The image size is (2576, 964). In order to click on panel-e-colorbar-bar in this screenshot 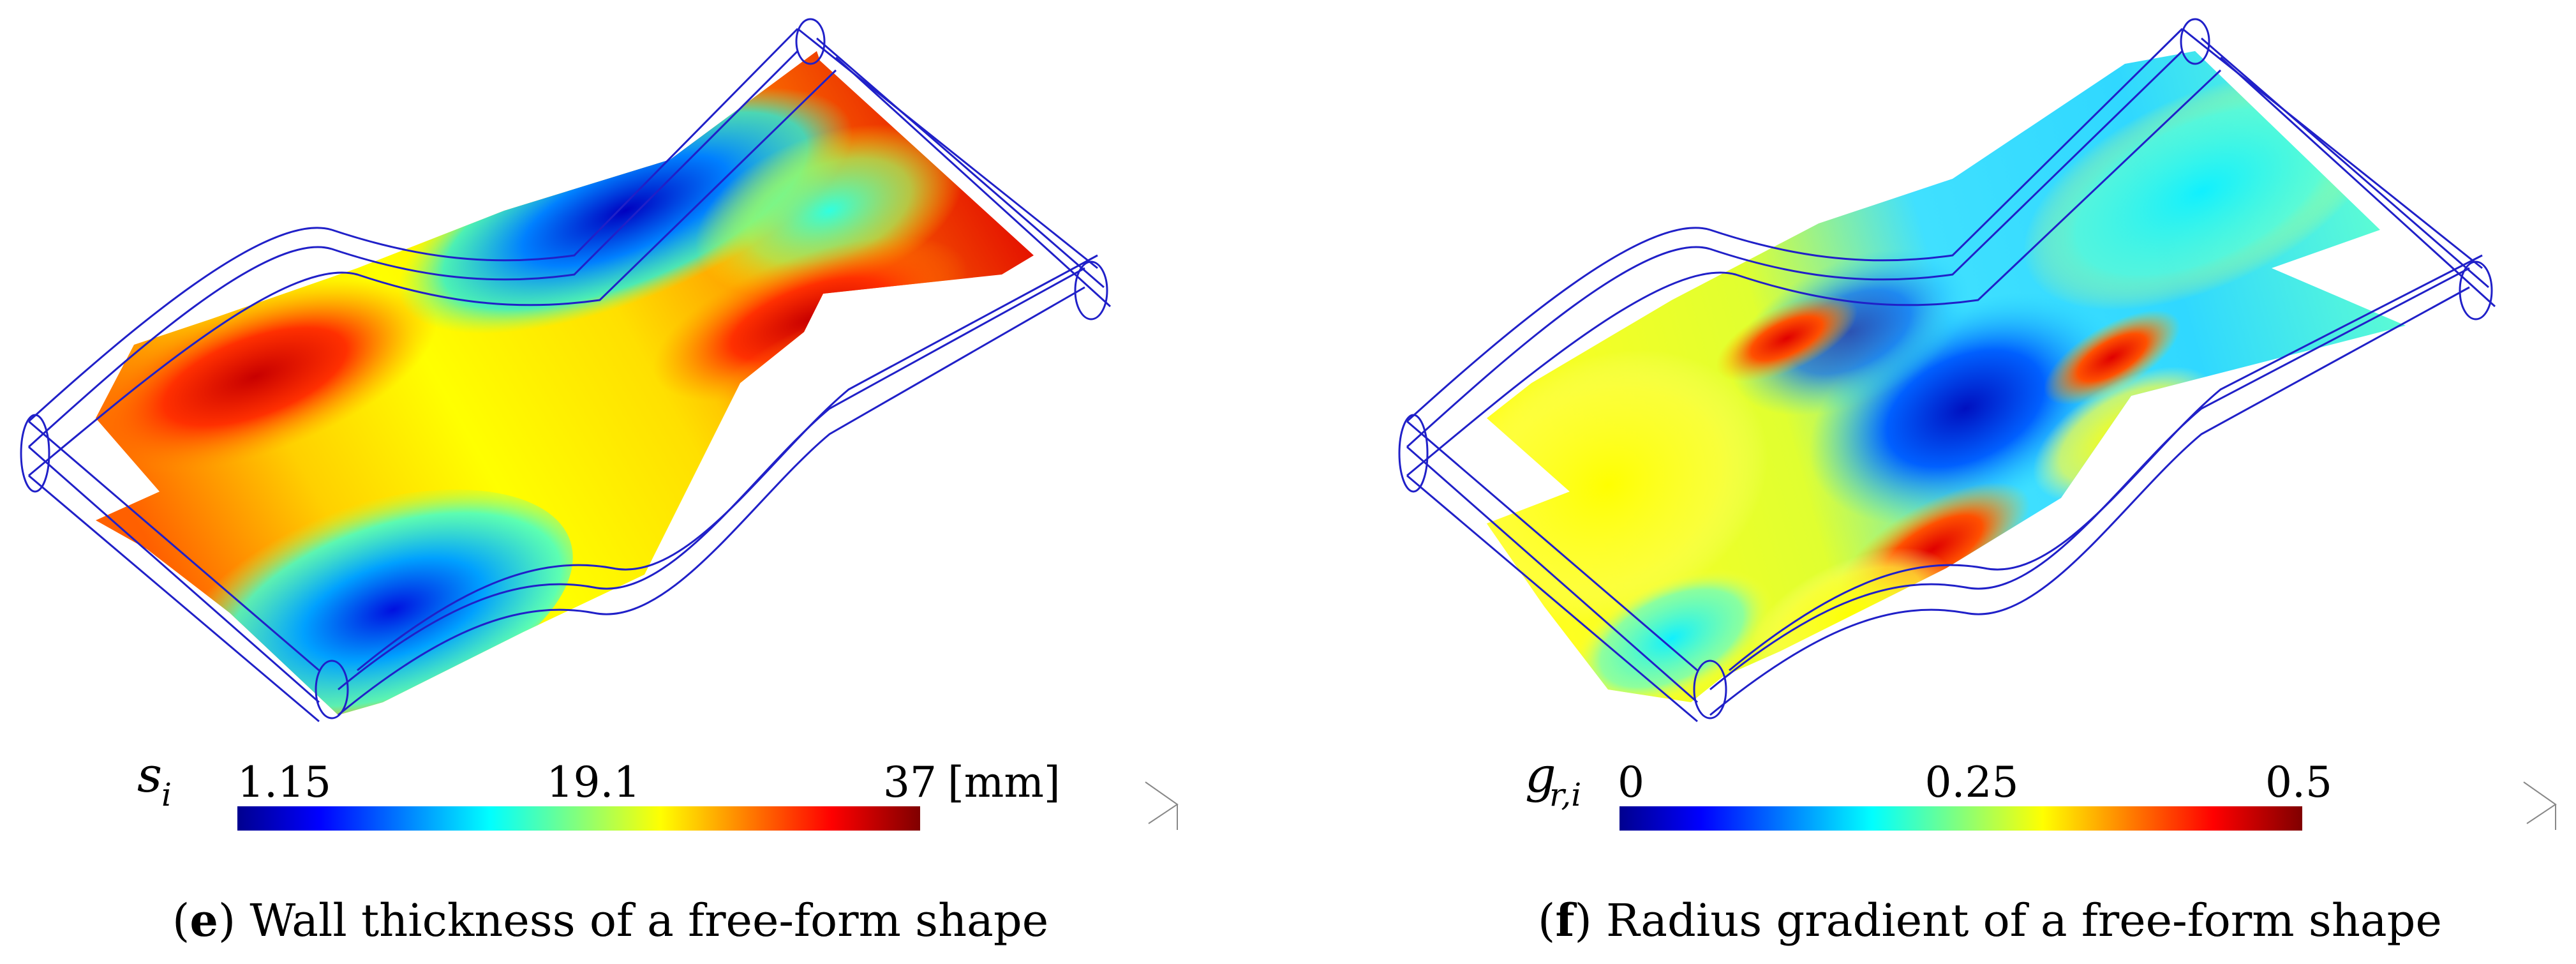, I will do `click(578, 818)`.